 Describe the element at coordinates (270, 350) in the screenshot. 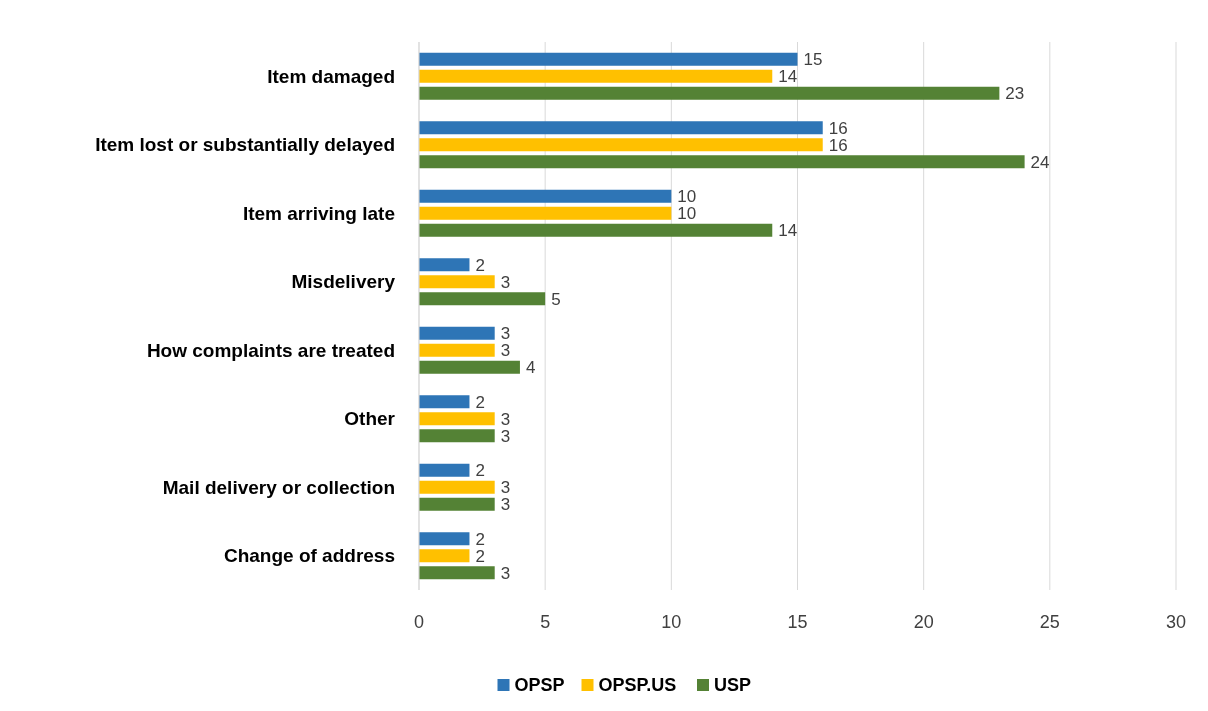

I see `y-tick-label: How complaints are treated` at that location.